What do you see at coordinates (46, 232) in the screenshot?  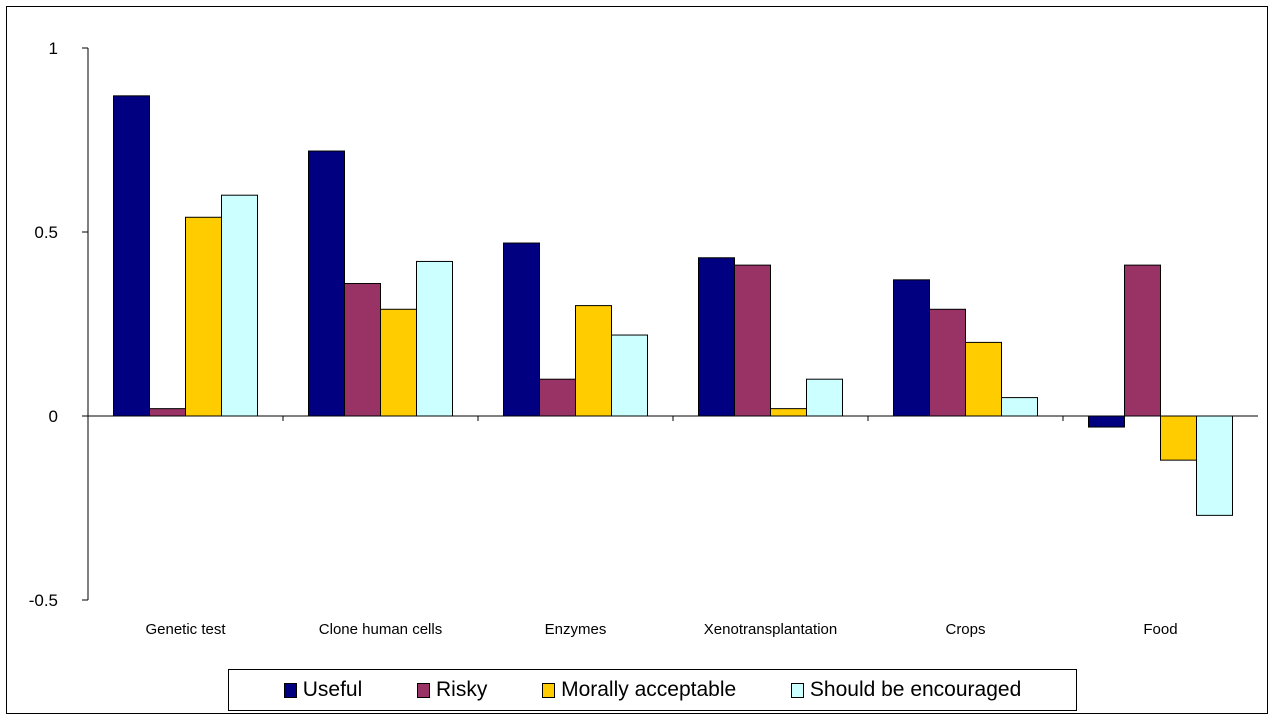 I see `y-tick-label: 0.5` at bounding box center [46, 232].